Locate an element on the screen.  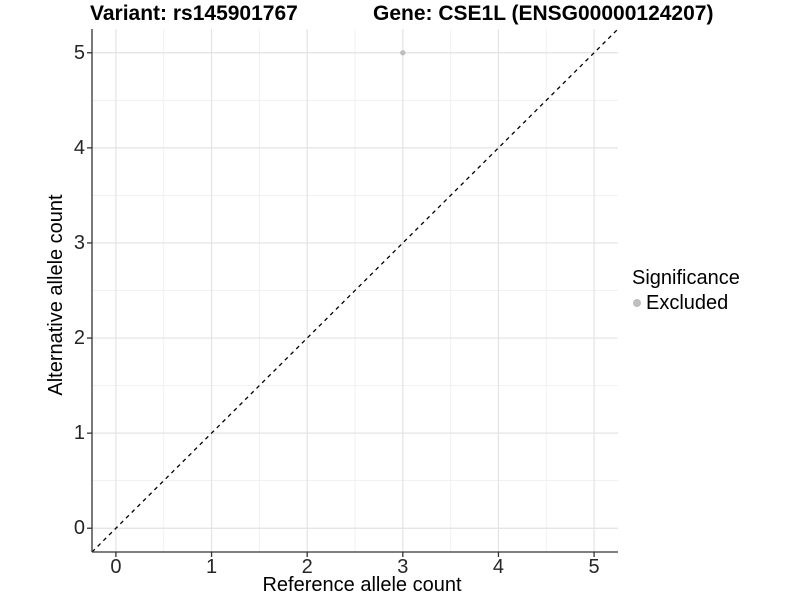
y-axis-title: Alternative allele count is located at coordinates (56, 295).